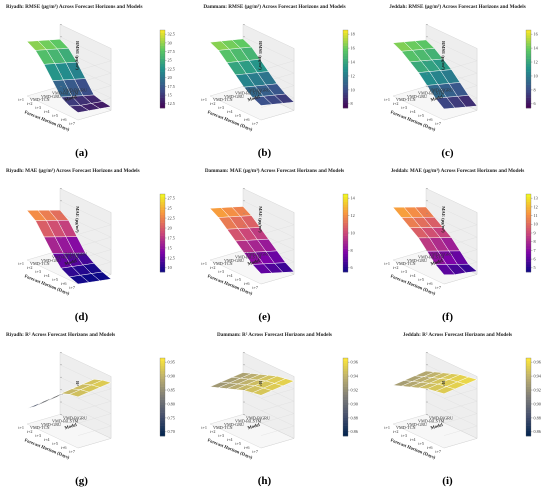 The height and width of the screenshot is (491, 550). Describe the element at coordinates (447, 481) in the screenshot. I see `panel-letter: (i)` at that location.